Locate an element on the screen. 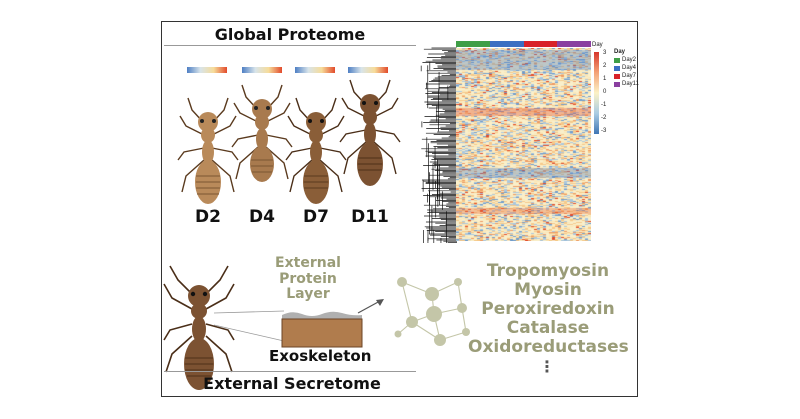 The width and height of the screenshot is (800, 419). gradient-bar-d11 is located at coordinates (368, 70).